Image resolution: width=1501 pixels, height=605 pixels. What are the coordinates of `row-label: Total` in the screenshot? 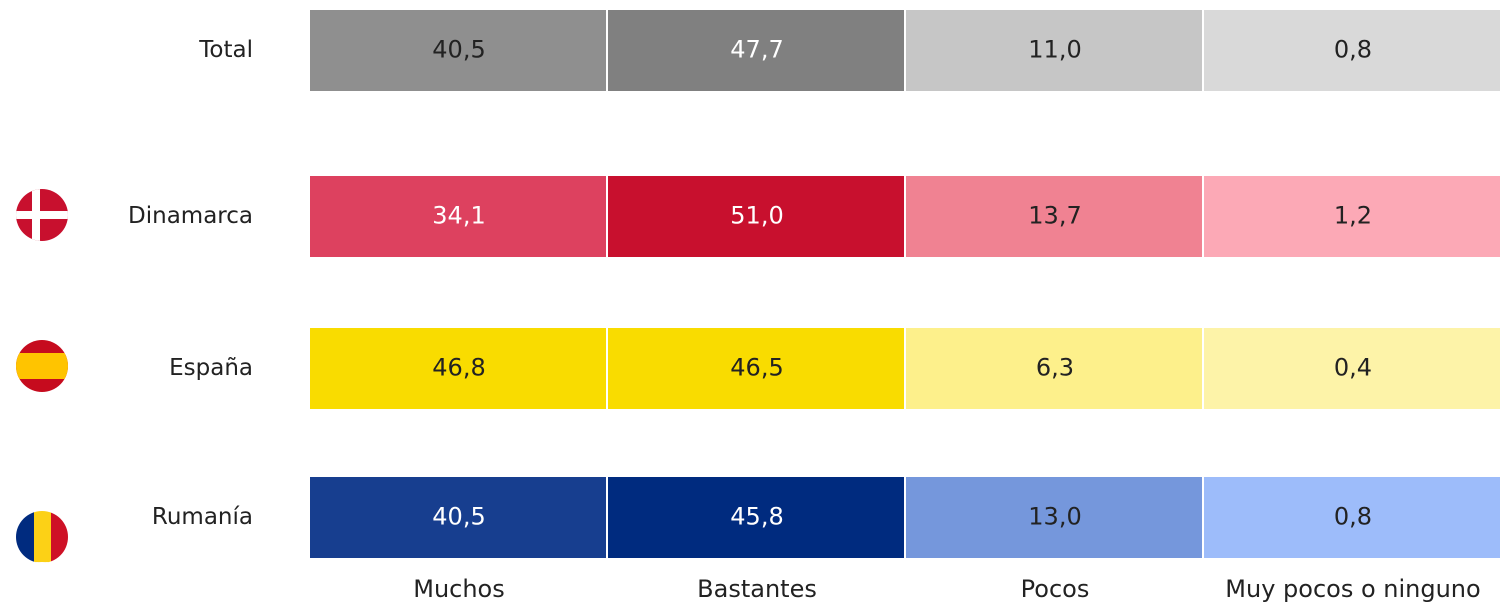 It's located at (225, 50).